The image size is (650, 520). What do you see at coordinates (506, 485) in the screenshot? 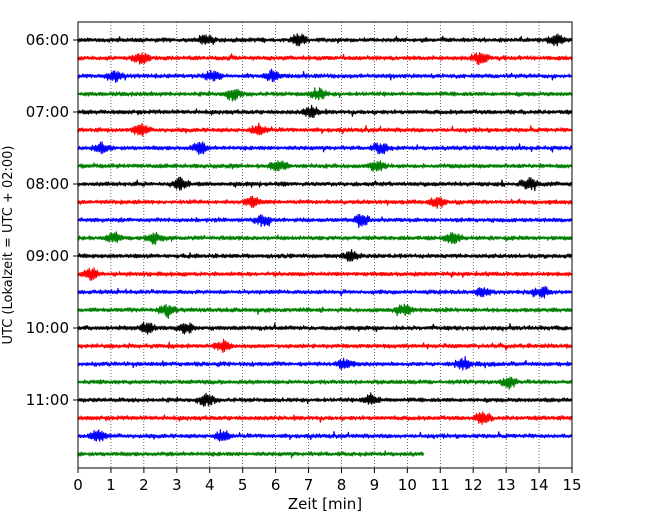
I see `x-tick-label: 13` at bounding box center [506, 485].